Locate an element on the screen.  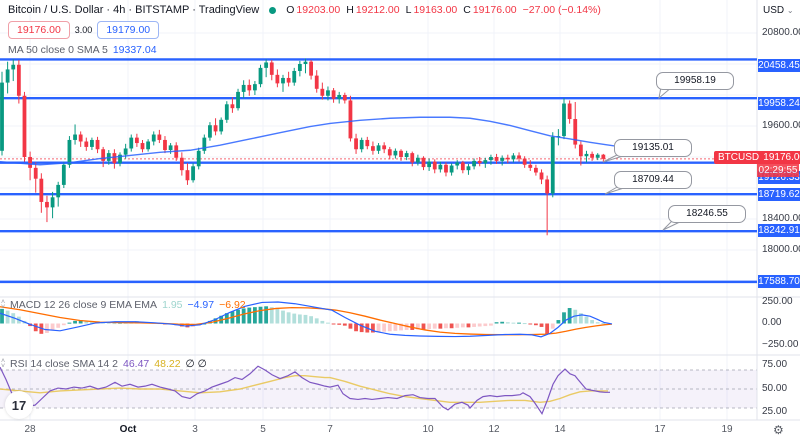
rsi-indicator-legend: RSI 14 close SMA 14 2 46.47 48.22 ∅ ∅ is located at coordinates (108, 364).